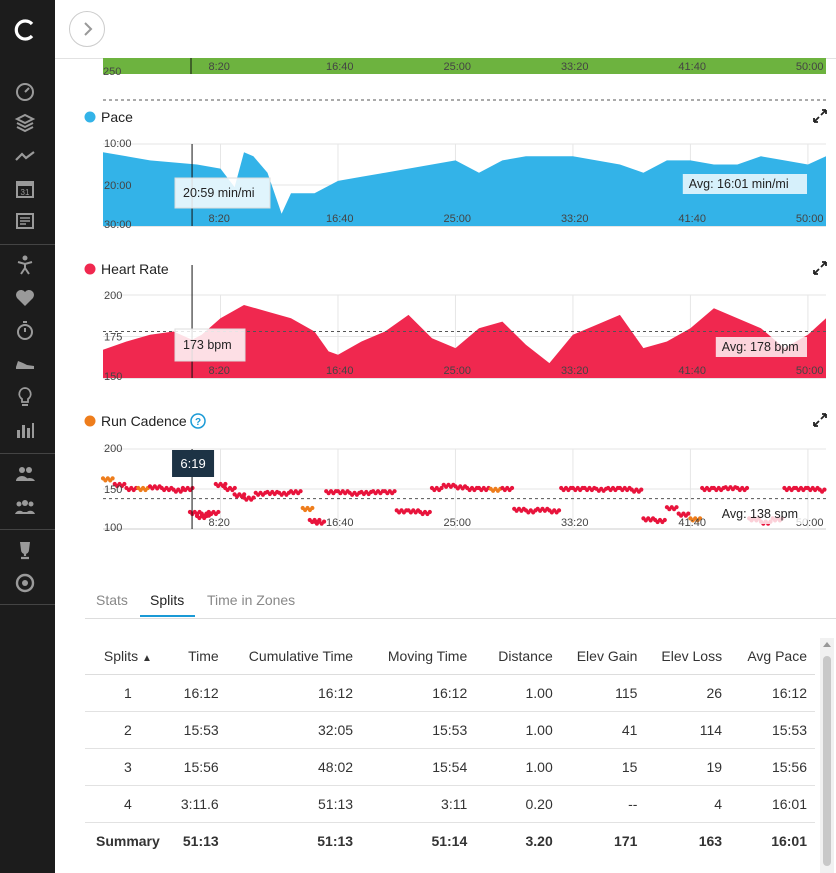 The image size is (836, 873). What do you see at coordinates (25, 298) in the screenshot?
I see `heart-icon` at bounding box center [25, 298].